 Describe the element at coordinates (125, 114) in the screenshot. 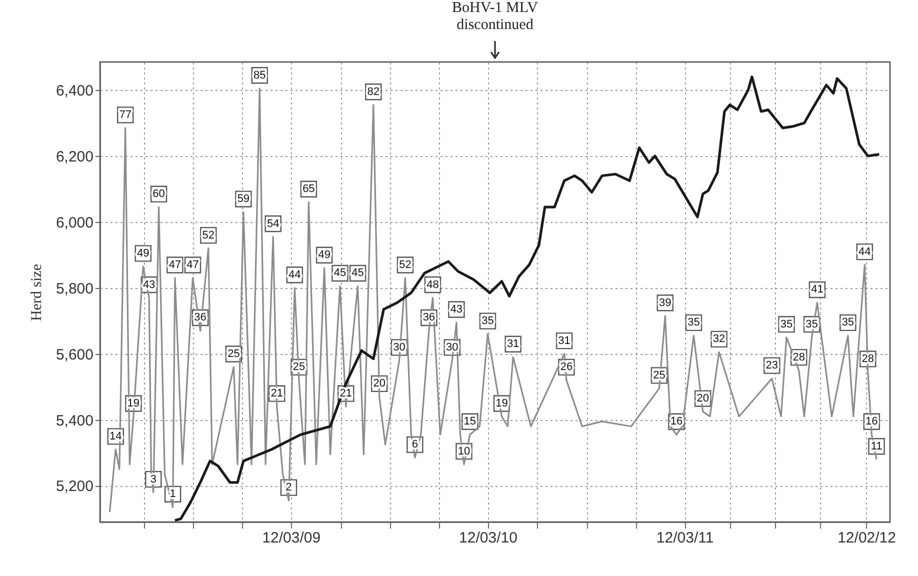

I see `annotation: 77` at that location.